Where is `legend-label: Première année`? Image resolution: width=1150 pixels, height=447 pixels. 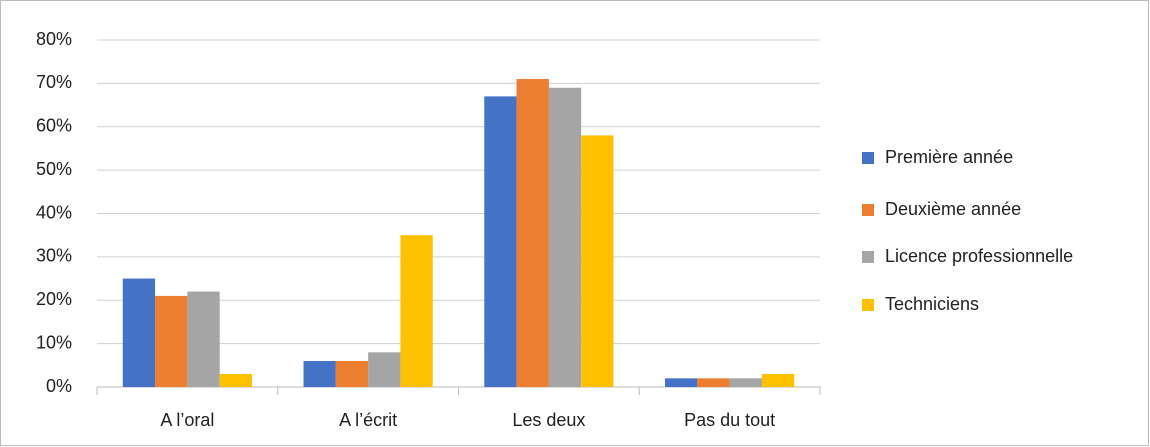
legend-label: Première année is located at coordinates (949, 157).